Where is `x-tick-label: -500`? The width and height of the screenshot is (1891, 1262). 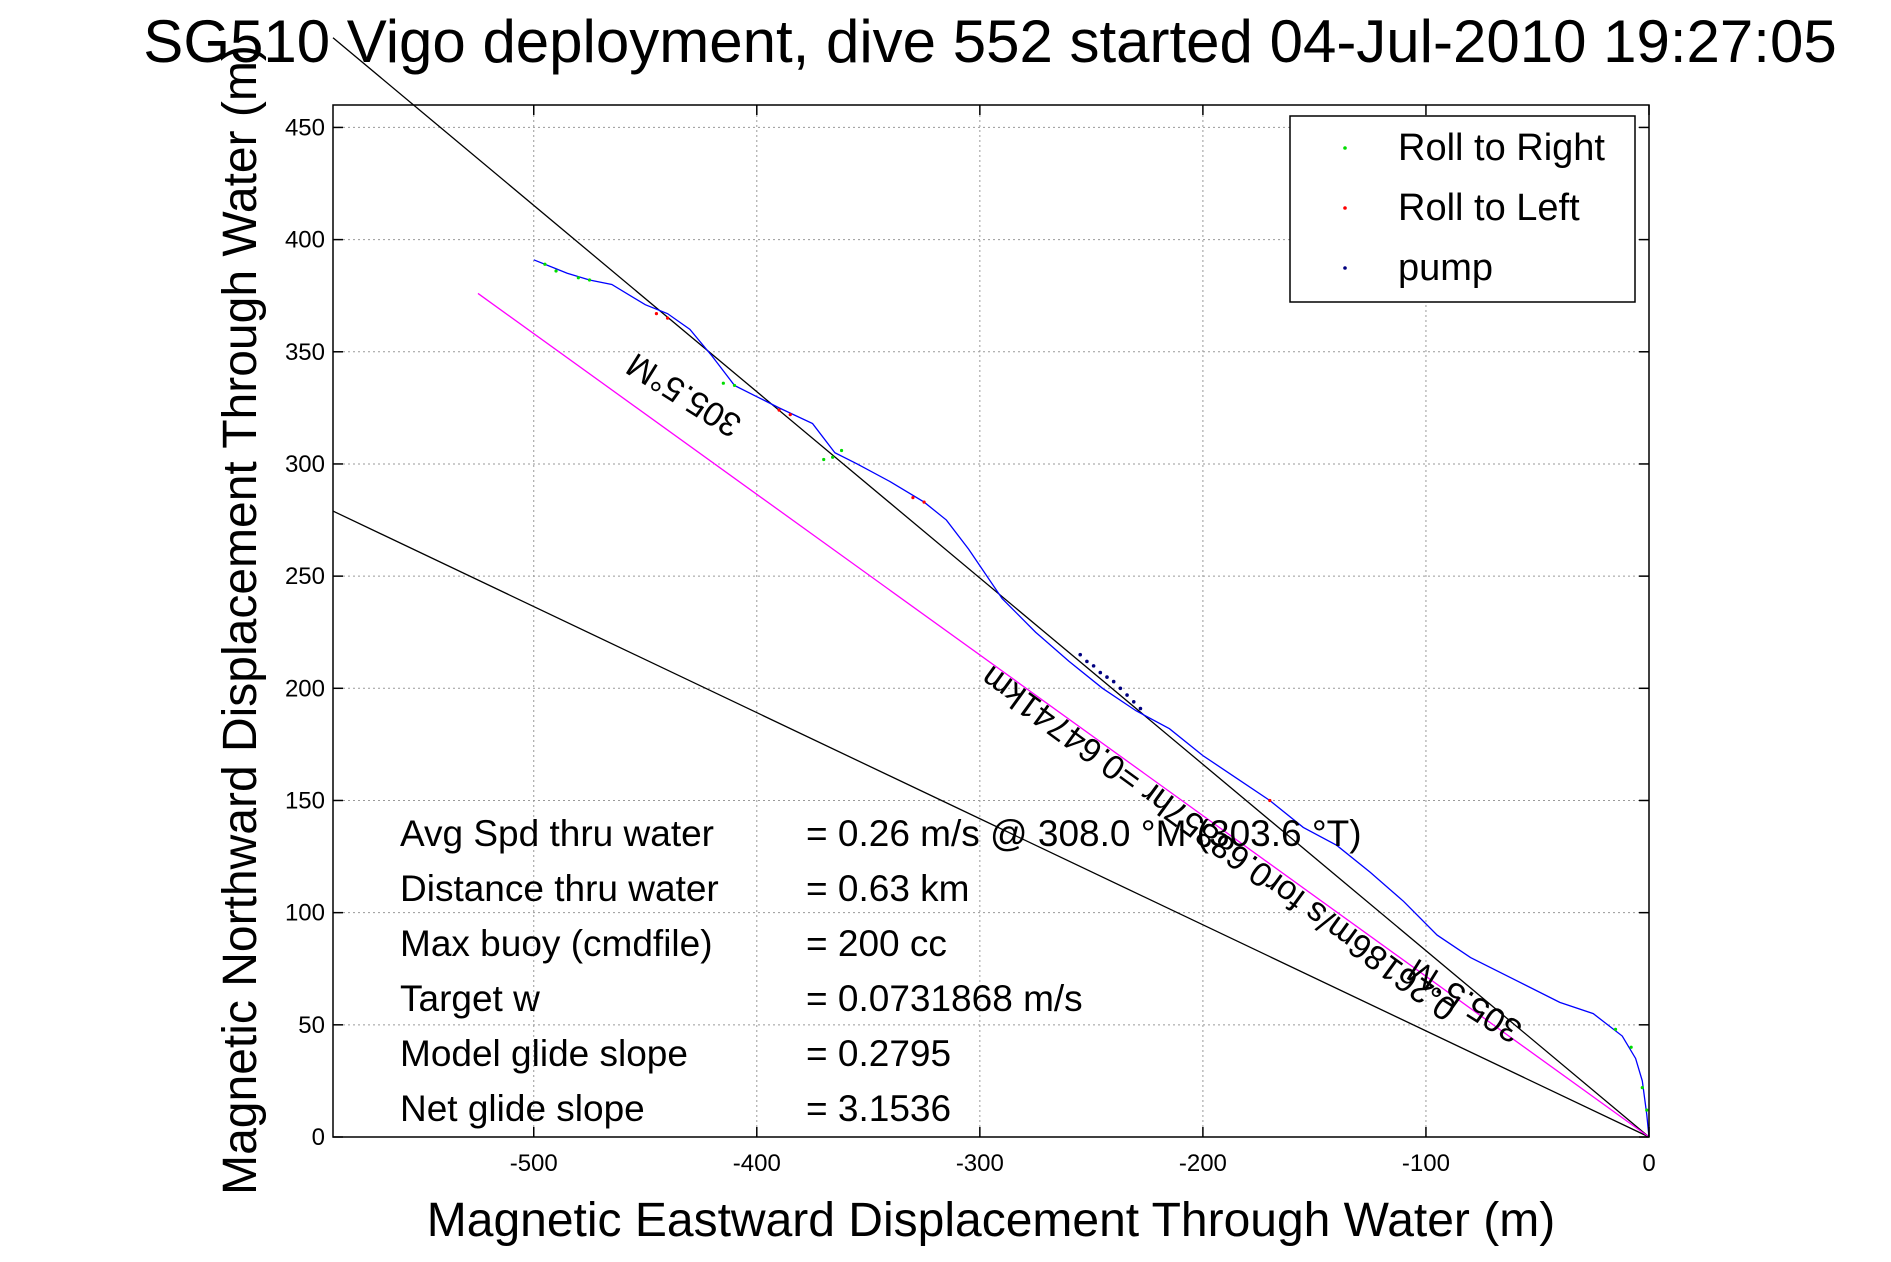 x-tick-label: -500 is located at coordinates (534, 1163).